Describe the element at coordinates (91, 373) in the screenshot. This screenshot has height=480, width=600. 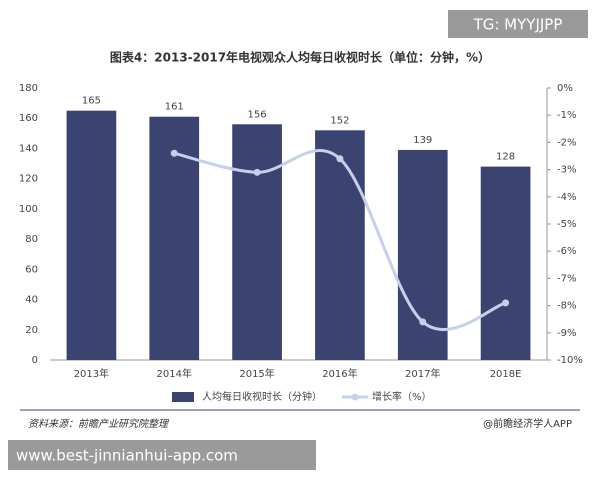
I see `x-tick-label: 2013年` at that location.